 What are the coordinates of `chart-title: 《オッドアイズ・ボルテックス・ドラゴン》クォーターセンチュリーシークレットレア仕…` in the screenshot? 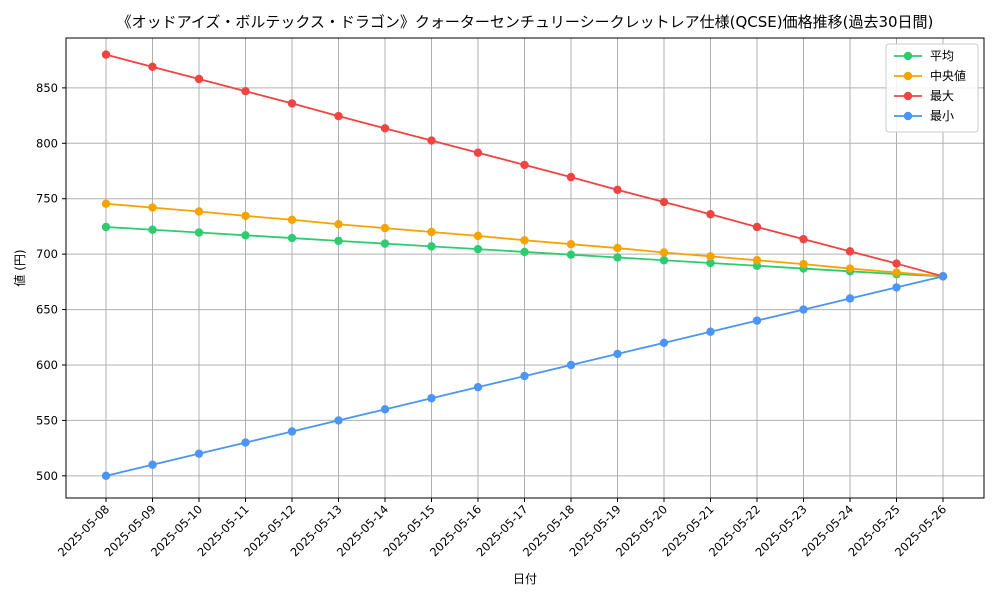 It's located at (525, 22).